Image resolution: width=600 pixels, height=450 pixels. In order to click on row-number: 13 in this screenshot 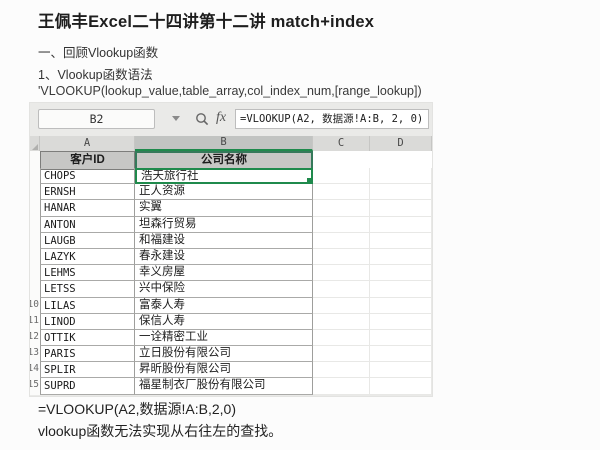, I will do `click(35, 354)`.